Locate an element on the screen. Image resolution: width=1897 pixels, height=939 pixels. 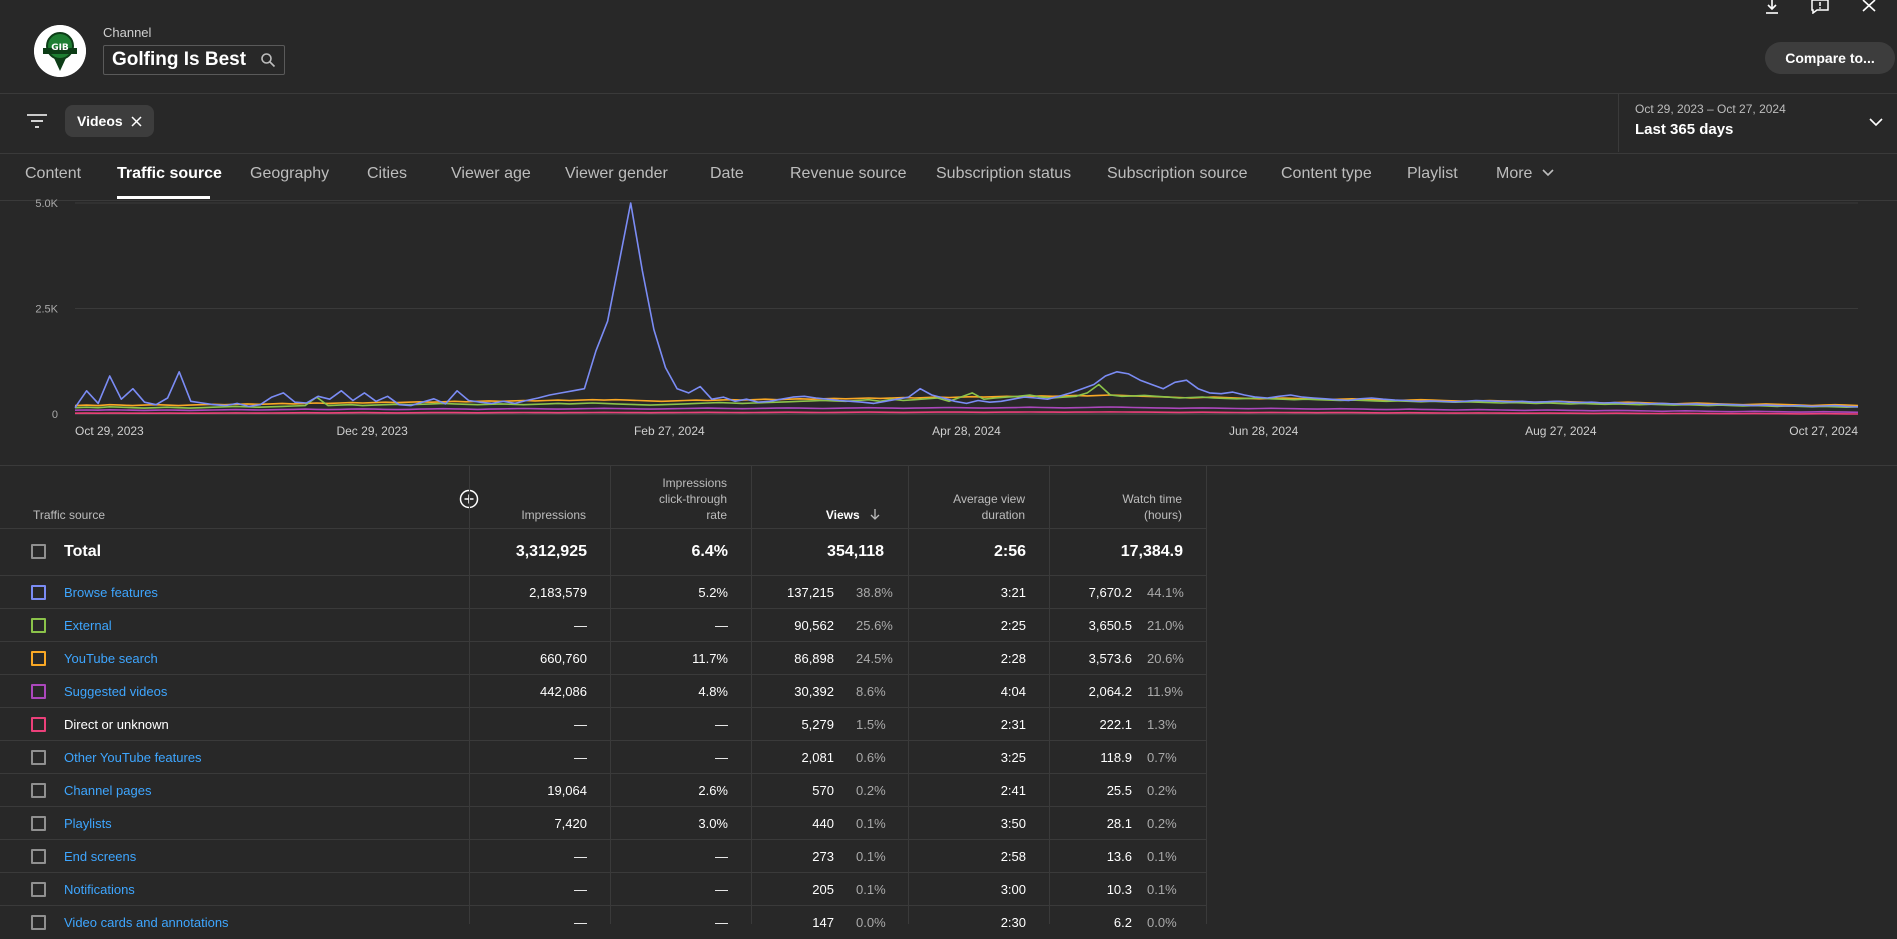
watch-time-value: 25.5 is located at coordinates (1119, 790).